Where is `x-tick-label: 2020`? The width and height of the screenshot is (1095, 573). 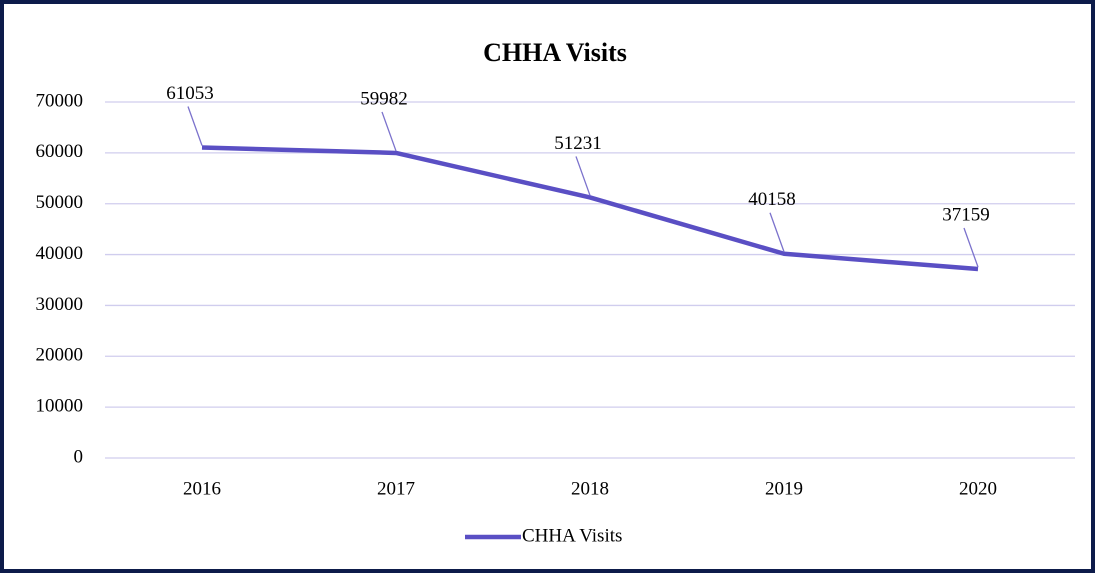
x-tick-label: 2020 is located at coordinates (978, 488).